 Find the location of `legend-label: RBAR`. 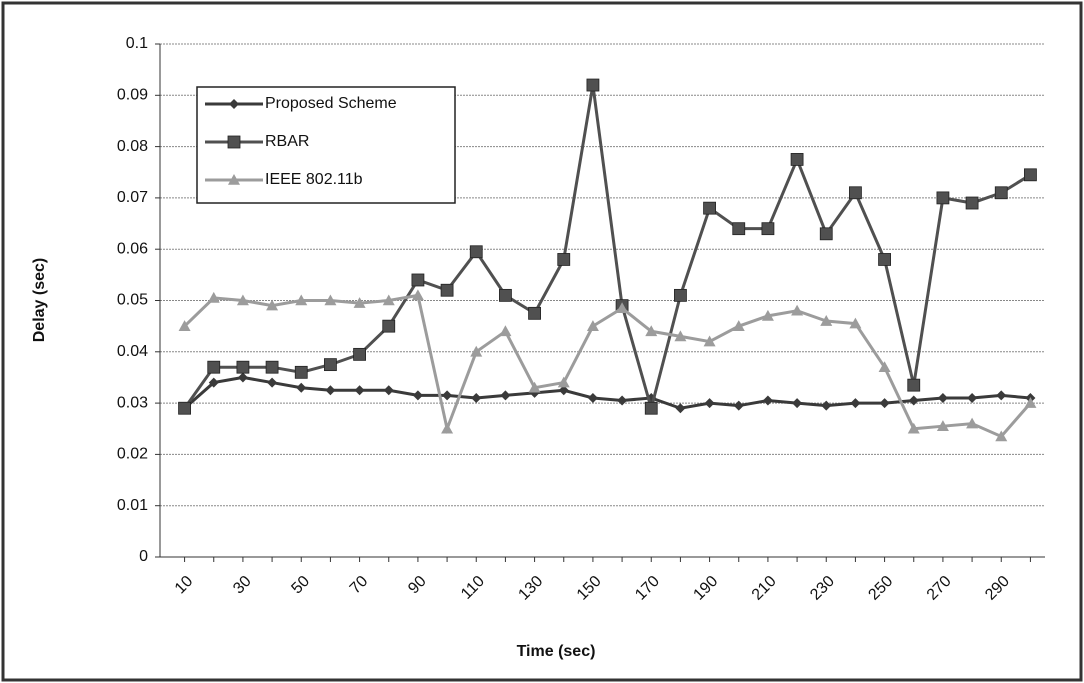

legend-label: RBAR is located at coordinates (287, 141).